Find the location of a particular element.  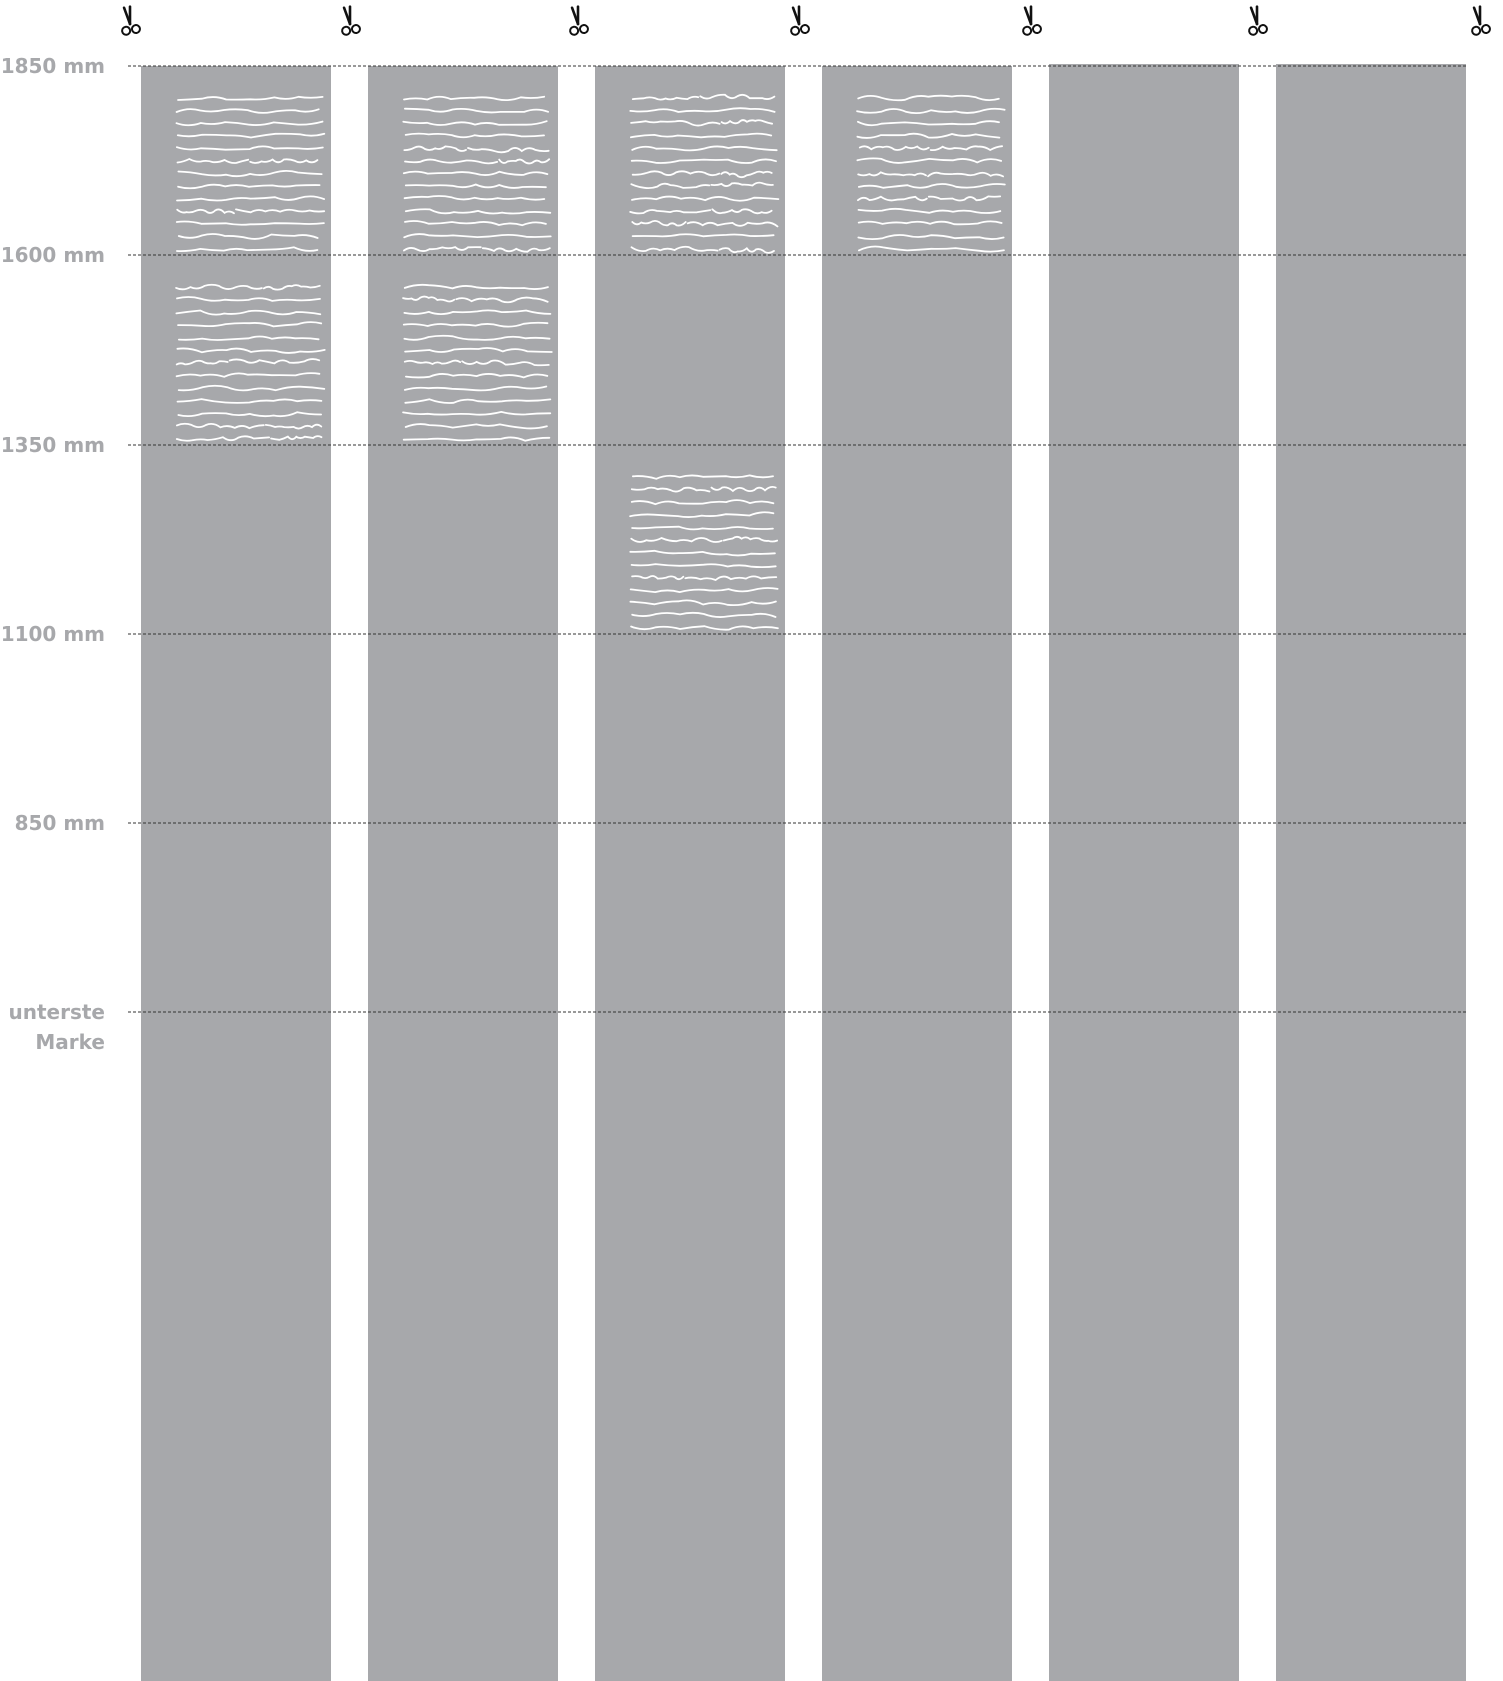

height-label-1100: 1100 mm is located at coordinates (53, 634).